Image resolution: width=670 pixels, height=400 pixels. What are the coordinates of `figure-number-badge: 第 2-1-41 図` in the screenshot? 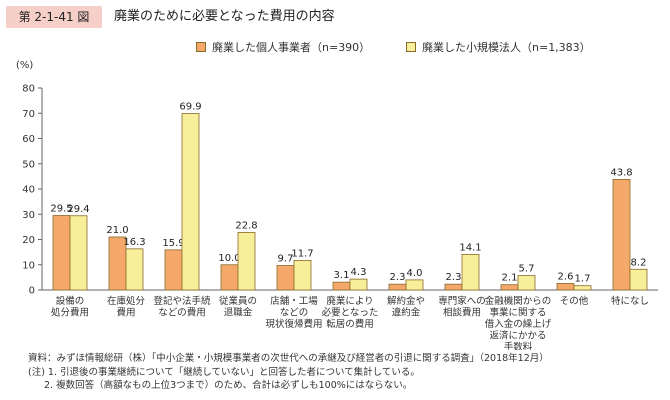 It's located at (54, 17).